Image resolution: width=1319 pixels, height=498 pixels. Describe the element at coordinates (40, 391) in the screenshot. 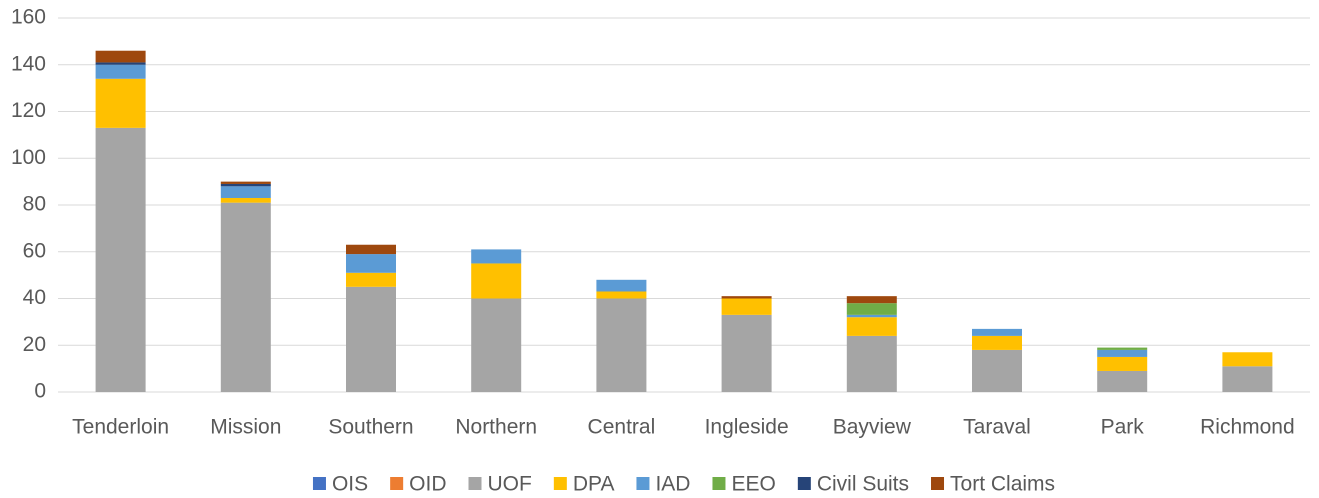

I see `y-tick-label: 0` at that location.